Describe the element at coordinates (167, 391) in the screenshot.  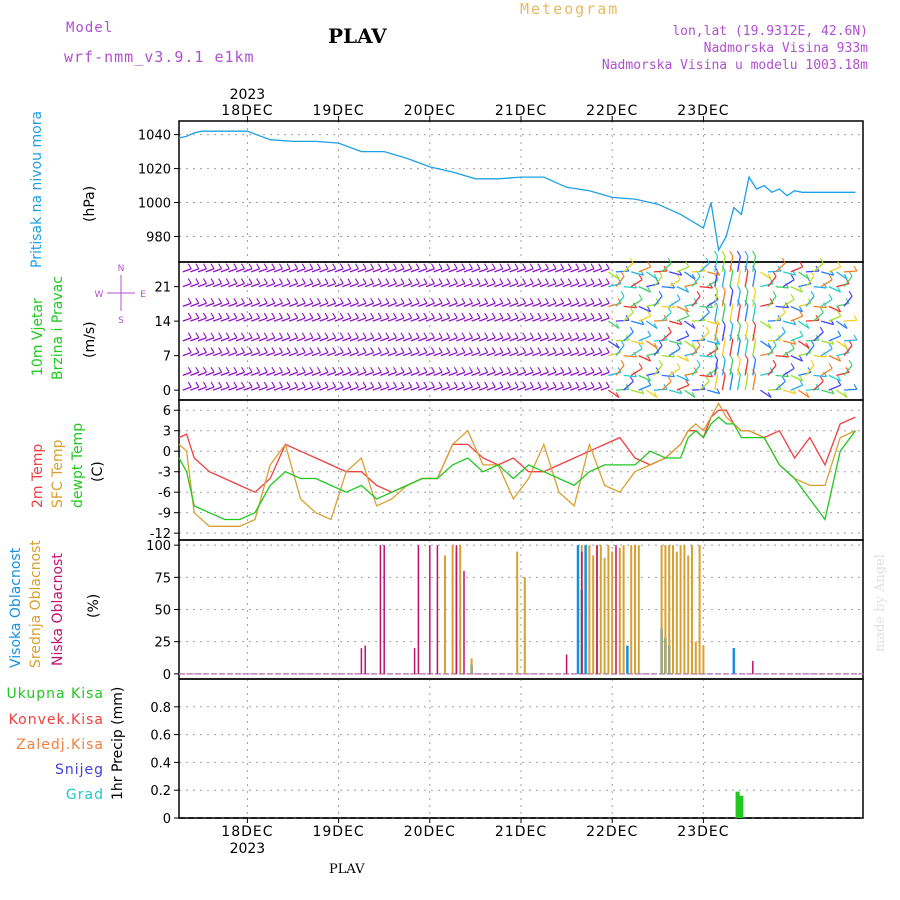
I see `y-tick-label: 0` at that location.